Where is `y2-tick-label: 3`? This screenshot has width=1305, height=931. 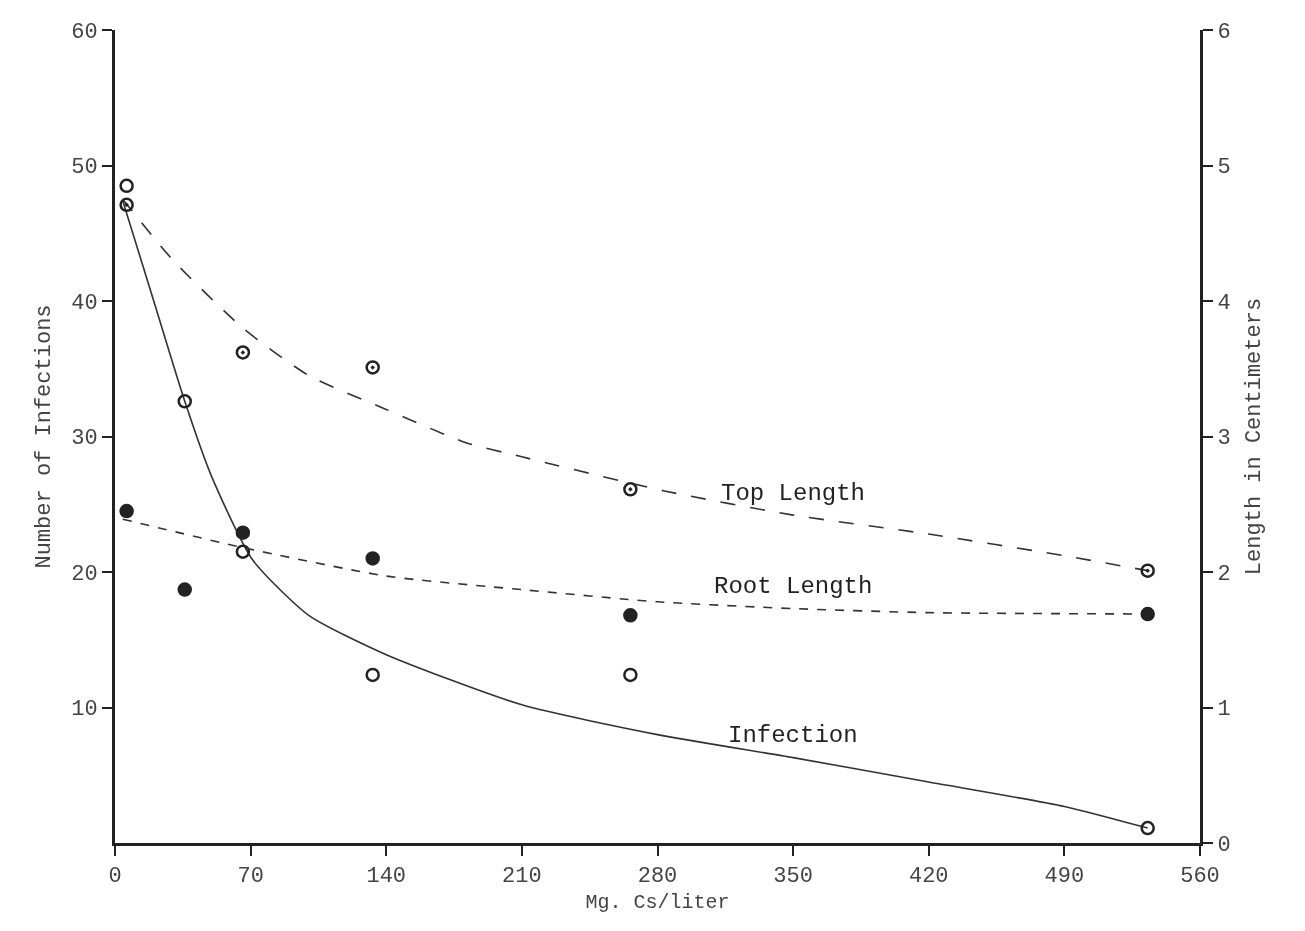 y2-tick-label: 3 is located at coordinates (1224, 439).